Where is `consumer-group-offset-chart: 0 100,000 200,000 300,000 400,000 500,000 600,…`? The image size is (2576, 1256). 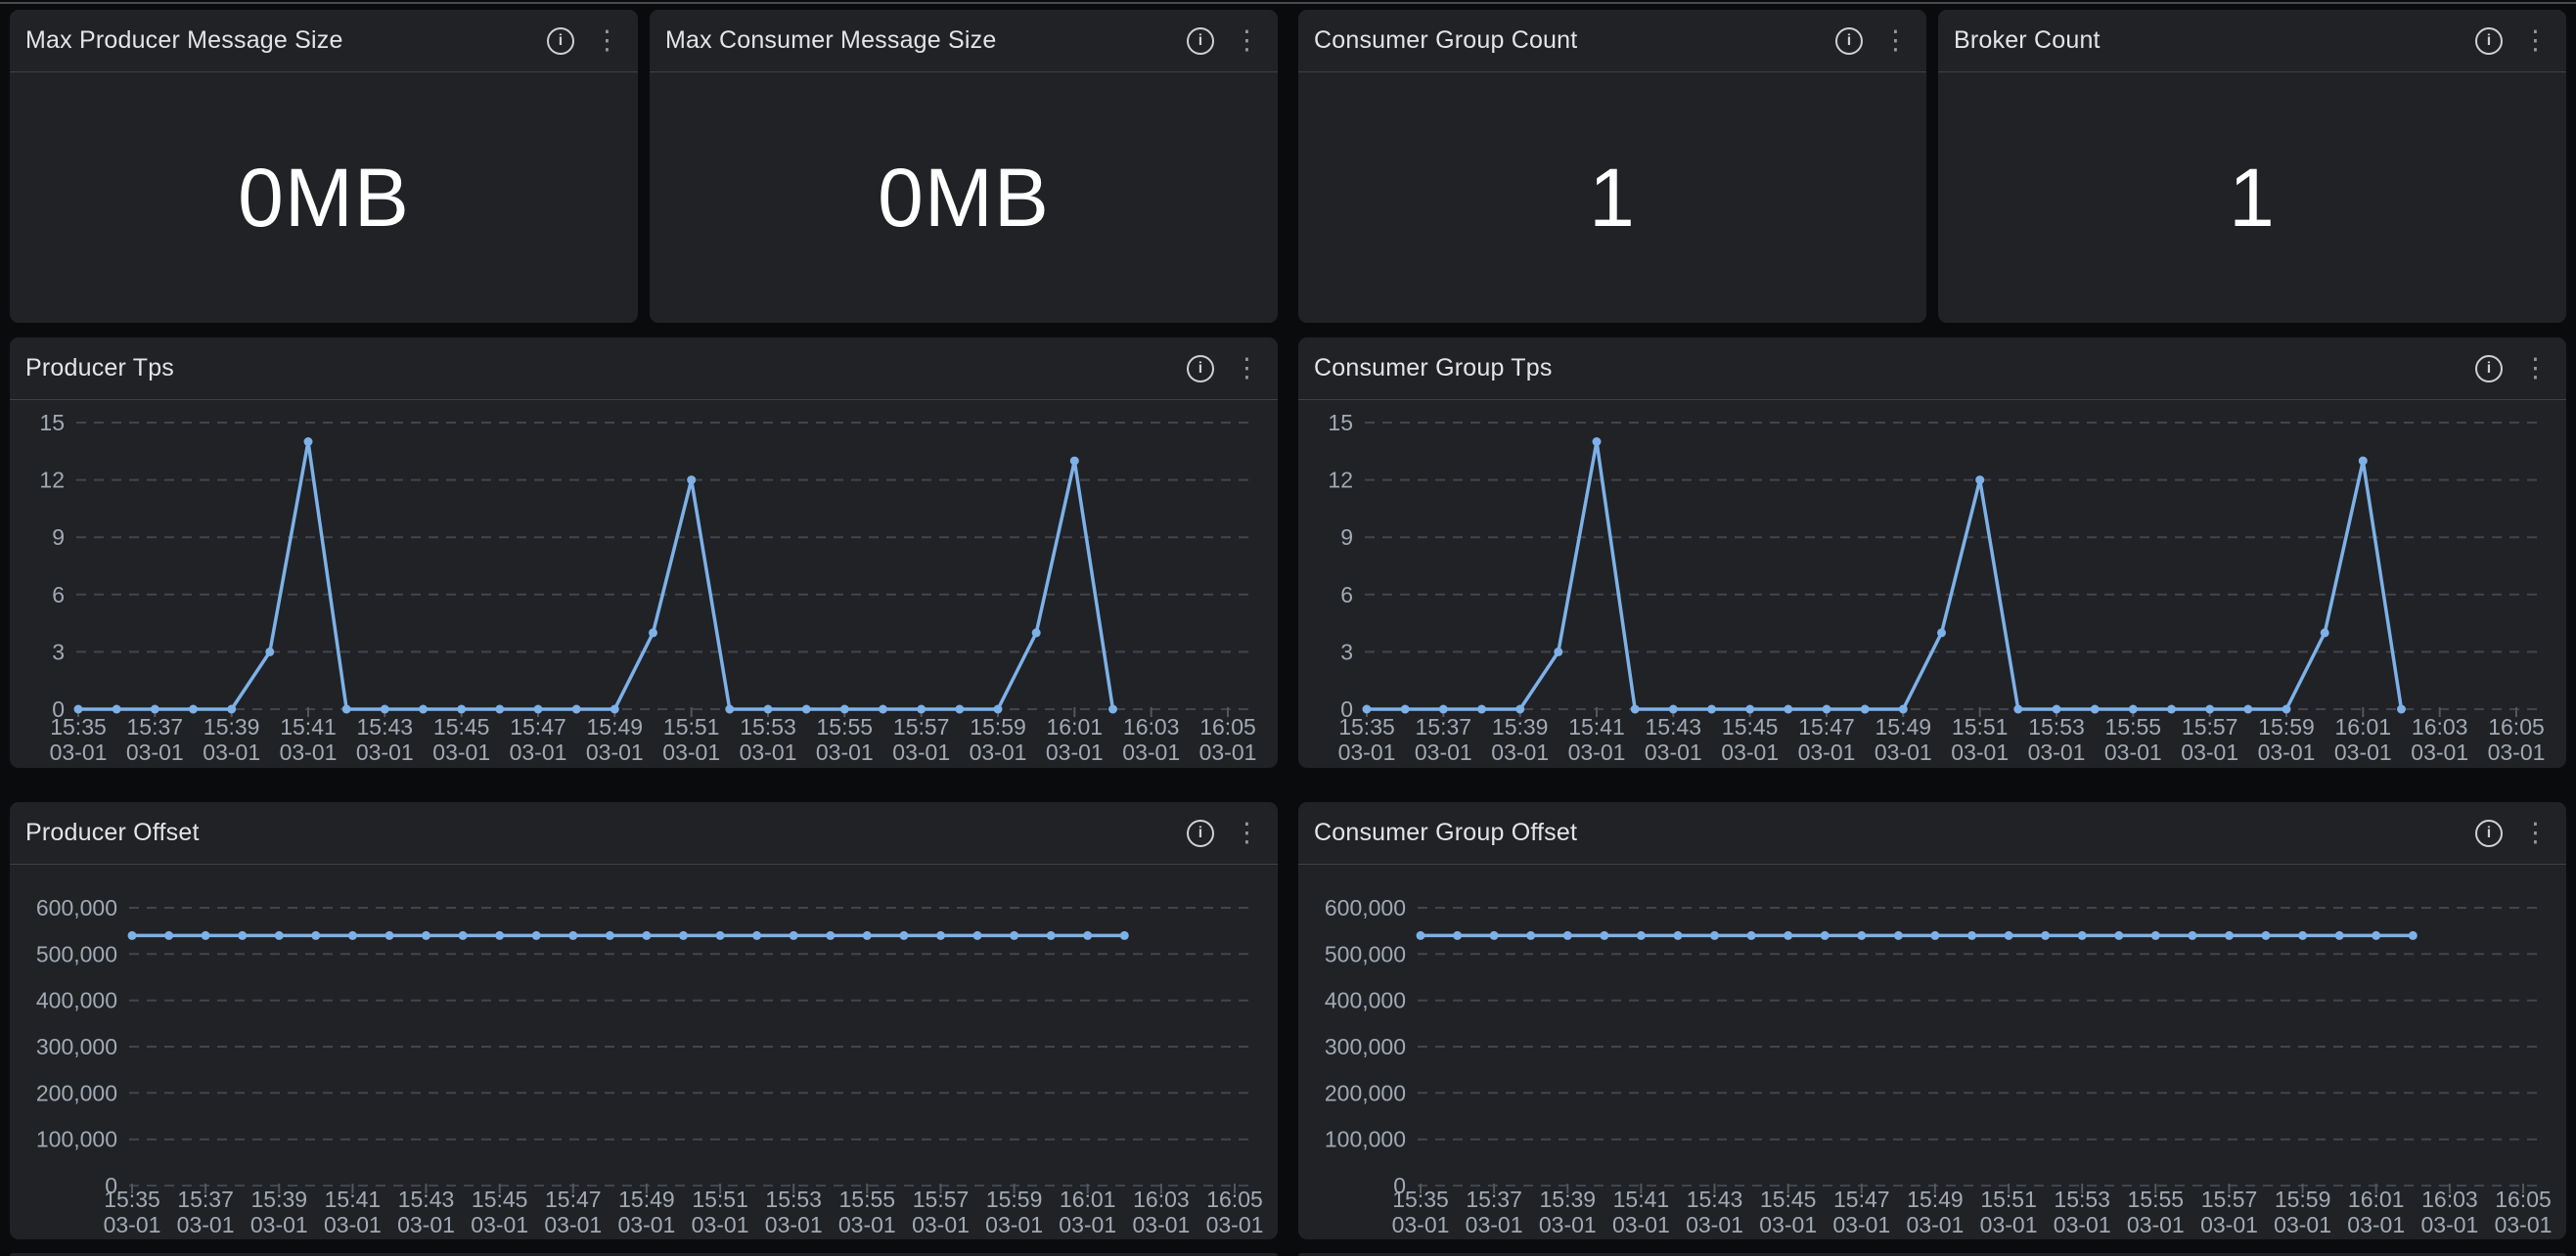 consumer-group-offset-chart: 0 100,000 200,000 300,000 400,000 500,000 600,… is located at coordinates (1932, 1052).